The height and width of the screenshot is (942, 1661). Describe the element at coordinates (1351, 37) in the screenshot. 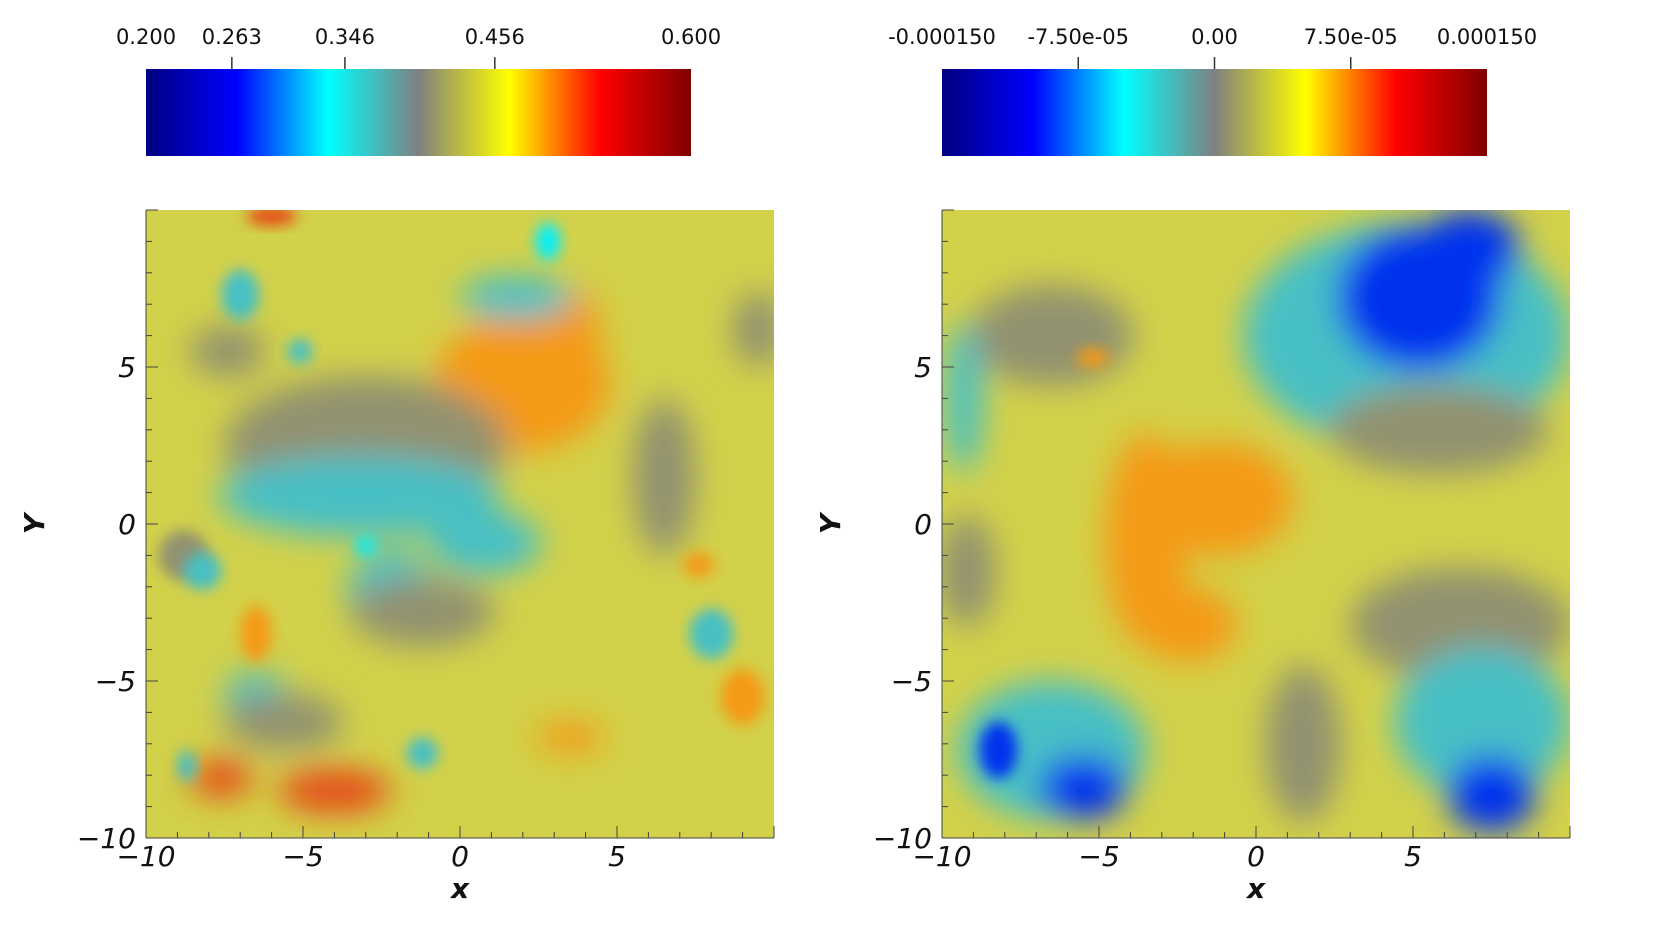

I see `colorbar-tick-label: 7.50e-05` at that location.